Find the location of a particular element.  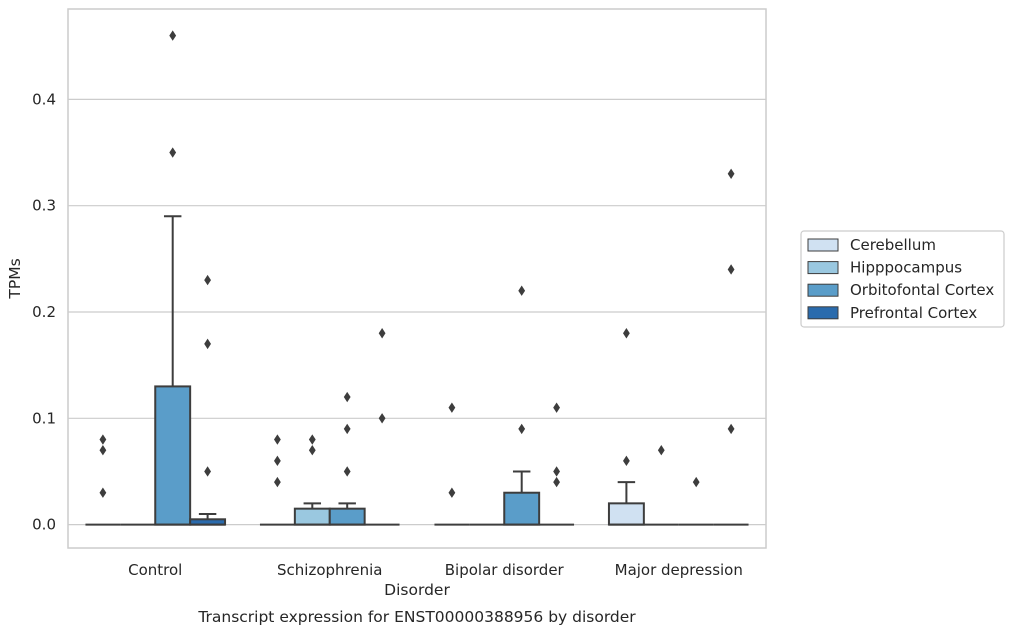

legend-item: Prefrontal Cortex is located at coordinates (892, 313).